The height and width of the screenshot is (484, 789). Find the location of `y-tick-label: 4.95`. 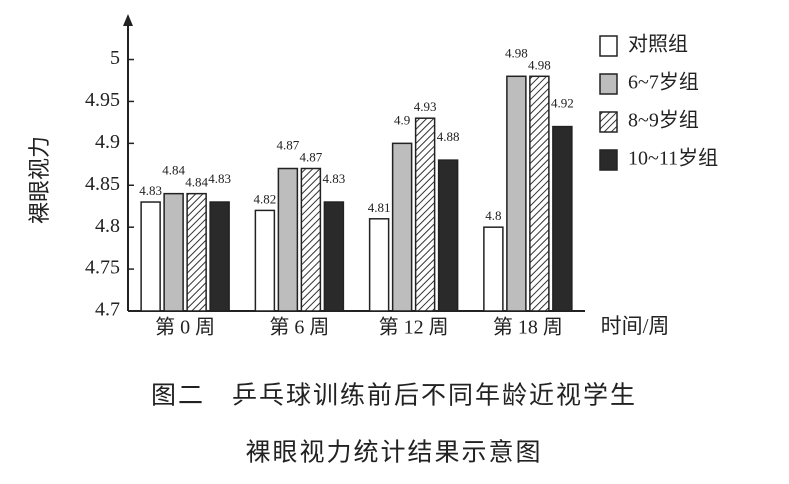

y-tick-label: 4.95 is located at coordinates (102, 100).